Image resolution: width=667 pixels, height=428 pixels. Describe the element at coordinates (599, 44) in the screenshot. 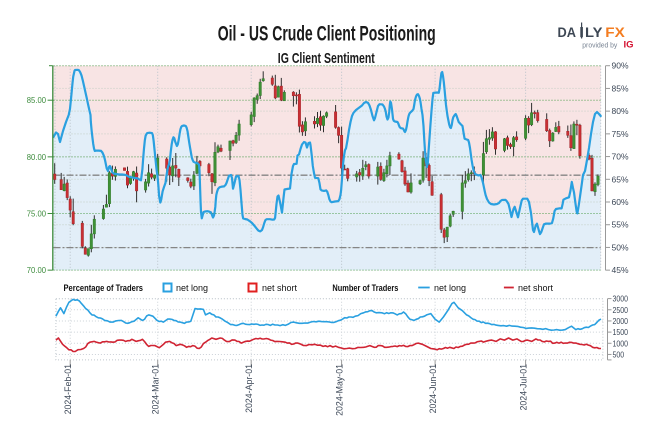

I see `svg-text: provided by` at that location.